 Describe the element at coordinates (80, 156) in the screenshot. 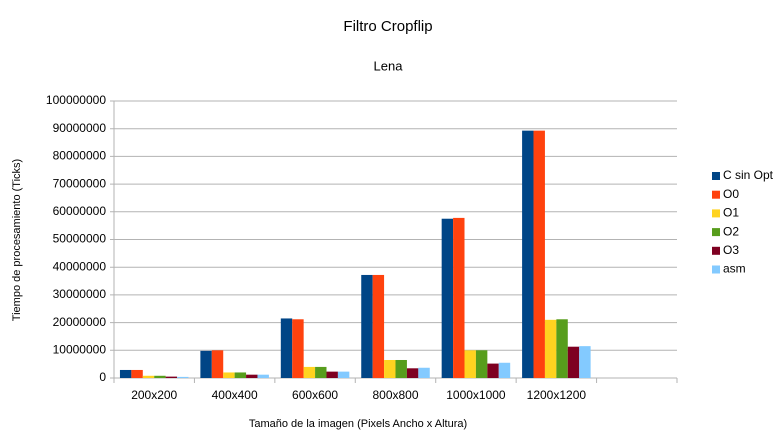

I see `y-tick-label: 80000000` at that location.